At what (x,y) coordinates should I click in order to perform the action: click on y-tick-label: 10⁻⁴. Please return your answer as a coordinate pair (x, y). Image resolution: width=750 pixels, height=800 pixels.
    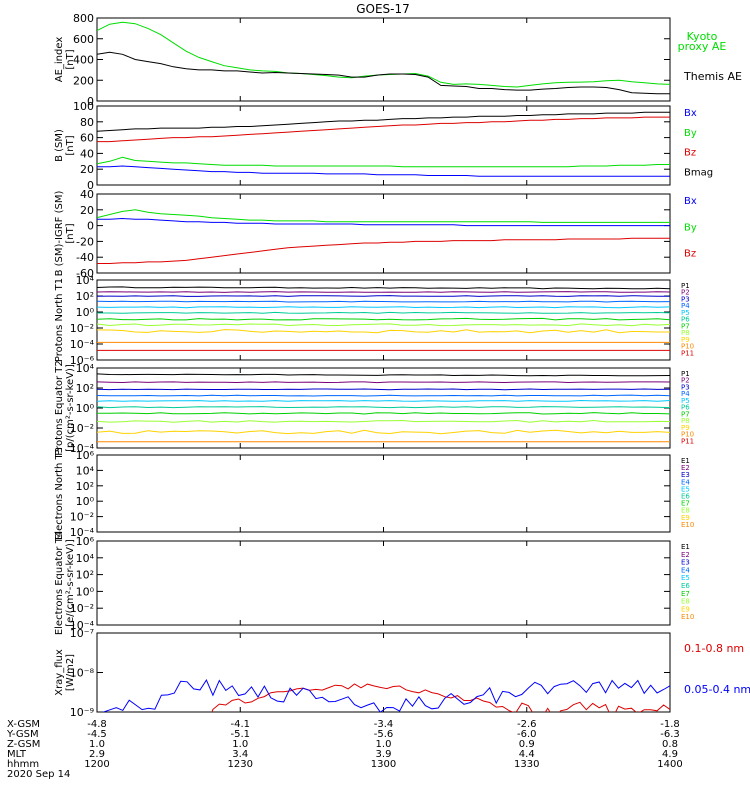
    Looking at the image, I should click on (82, 448).